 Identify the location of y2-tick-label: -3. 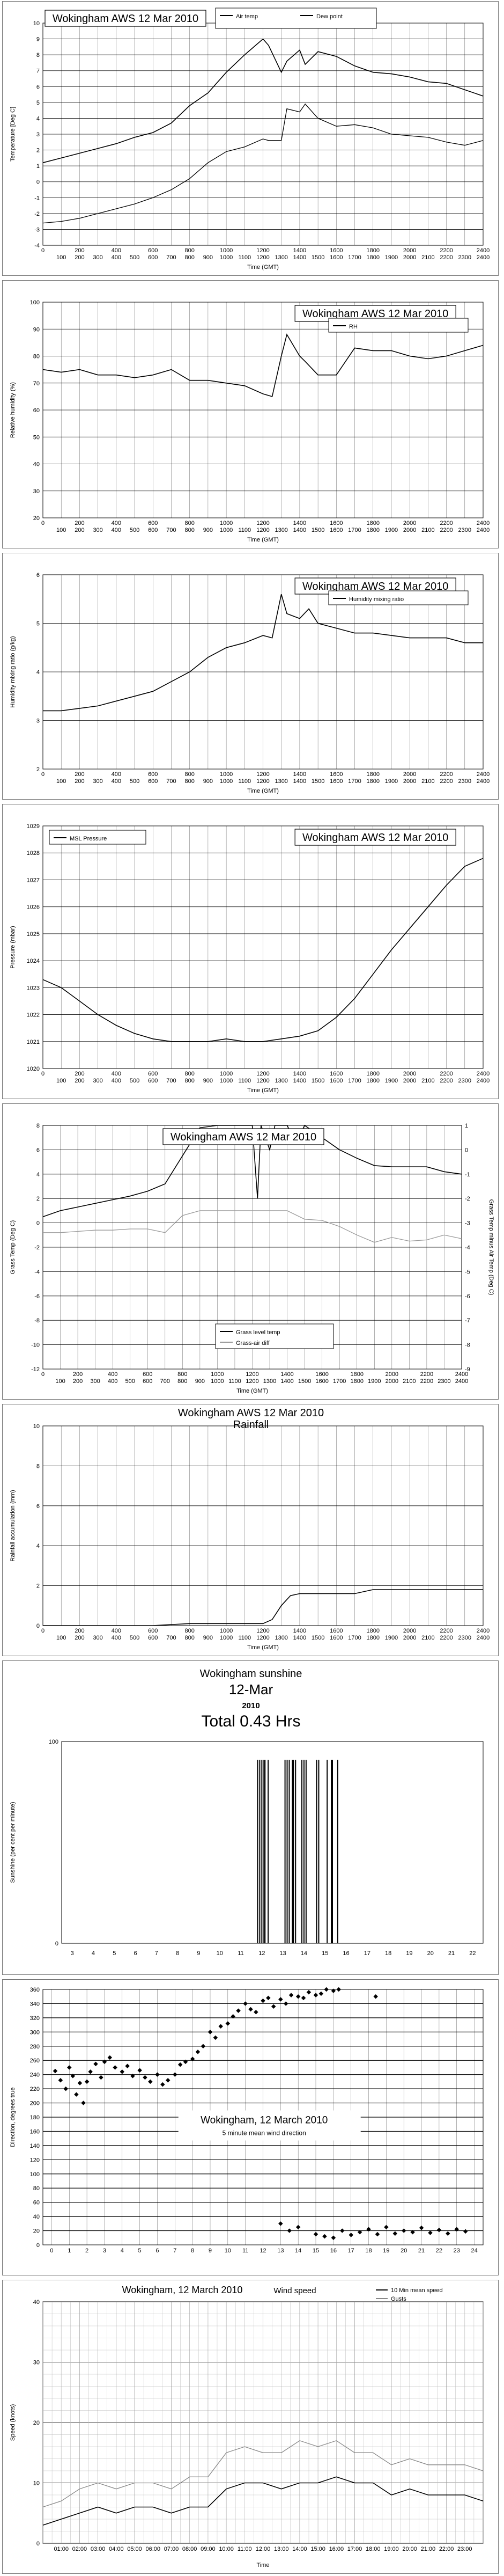
(467, 1223).